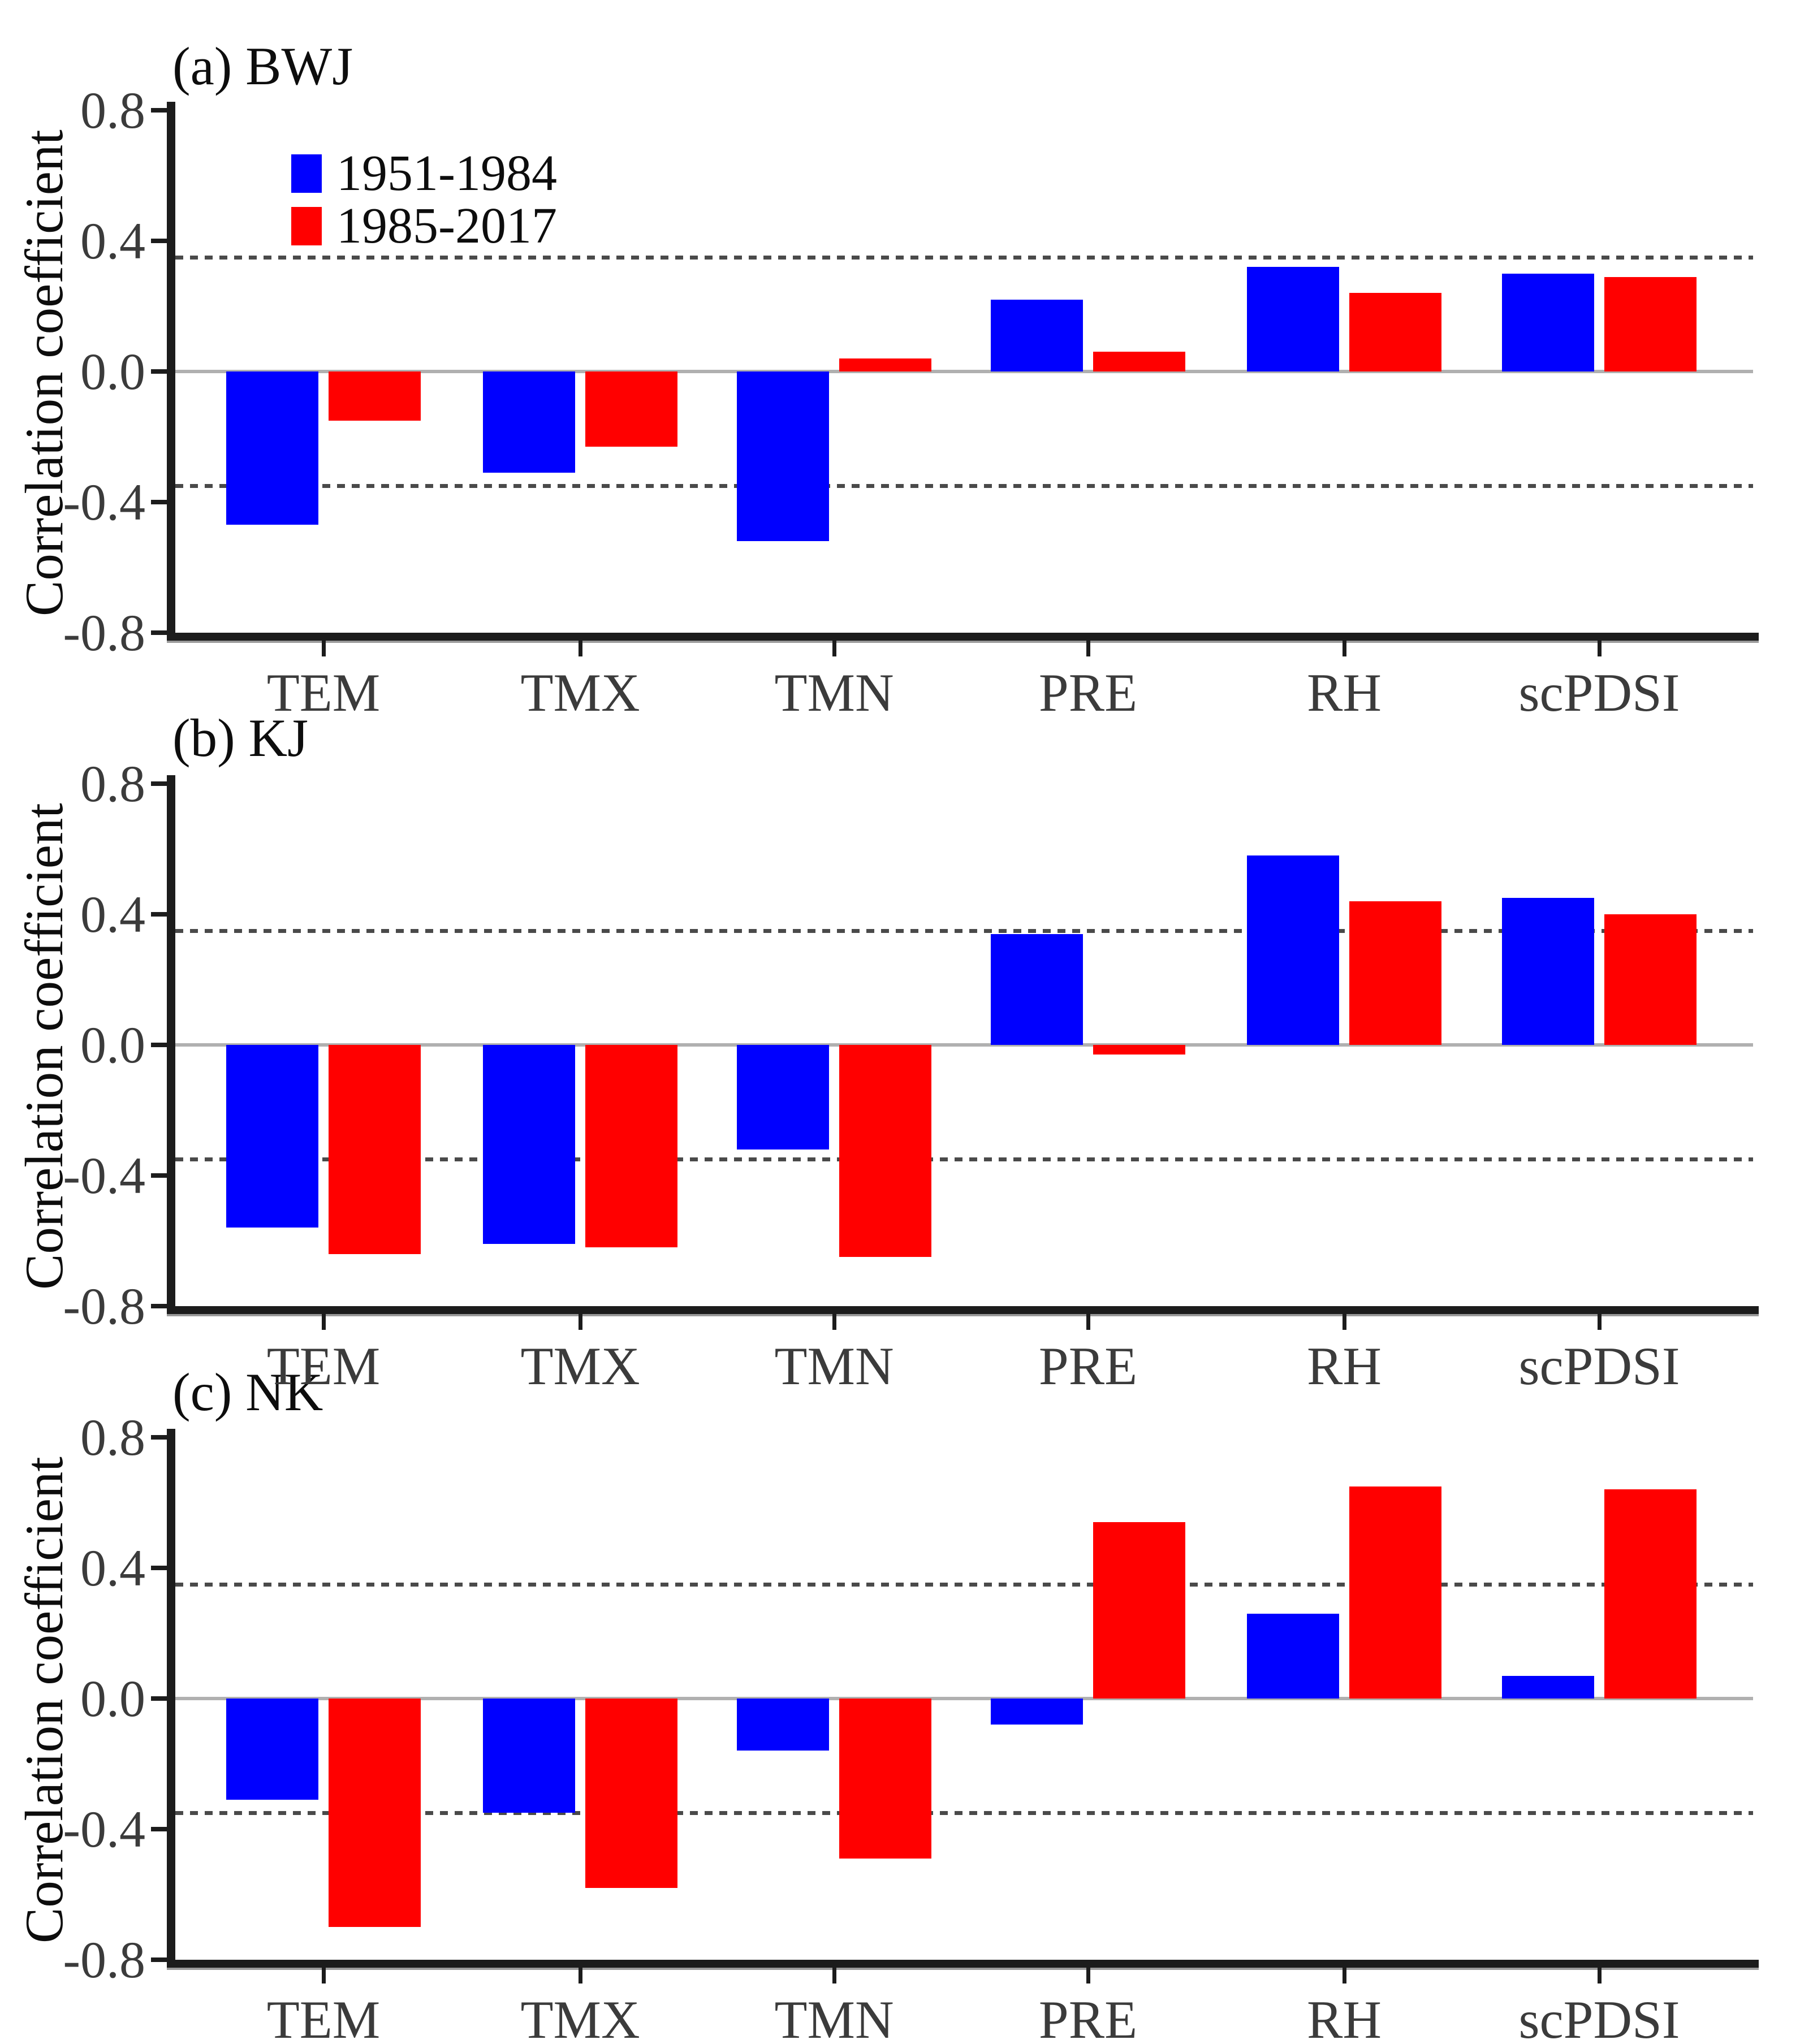 This screenshot has height=2044, width=1800. What do you see at coordinates (113, 241) in the screenshot?
I see `y-tick-label-a-0.4: 0.4` at bounding box center [113, 241].